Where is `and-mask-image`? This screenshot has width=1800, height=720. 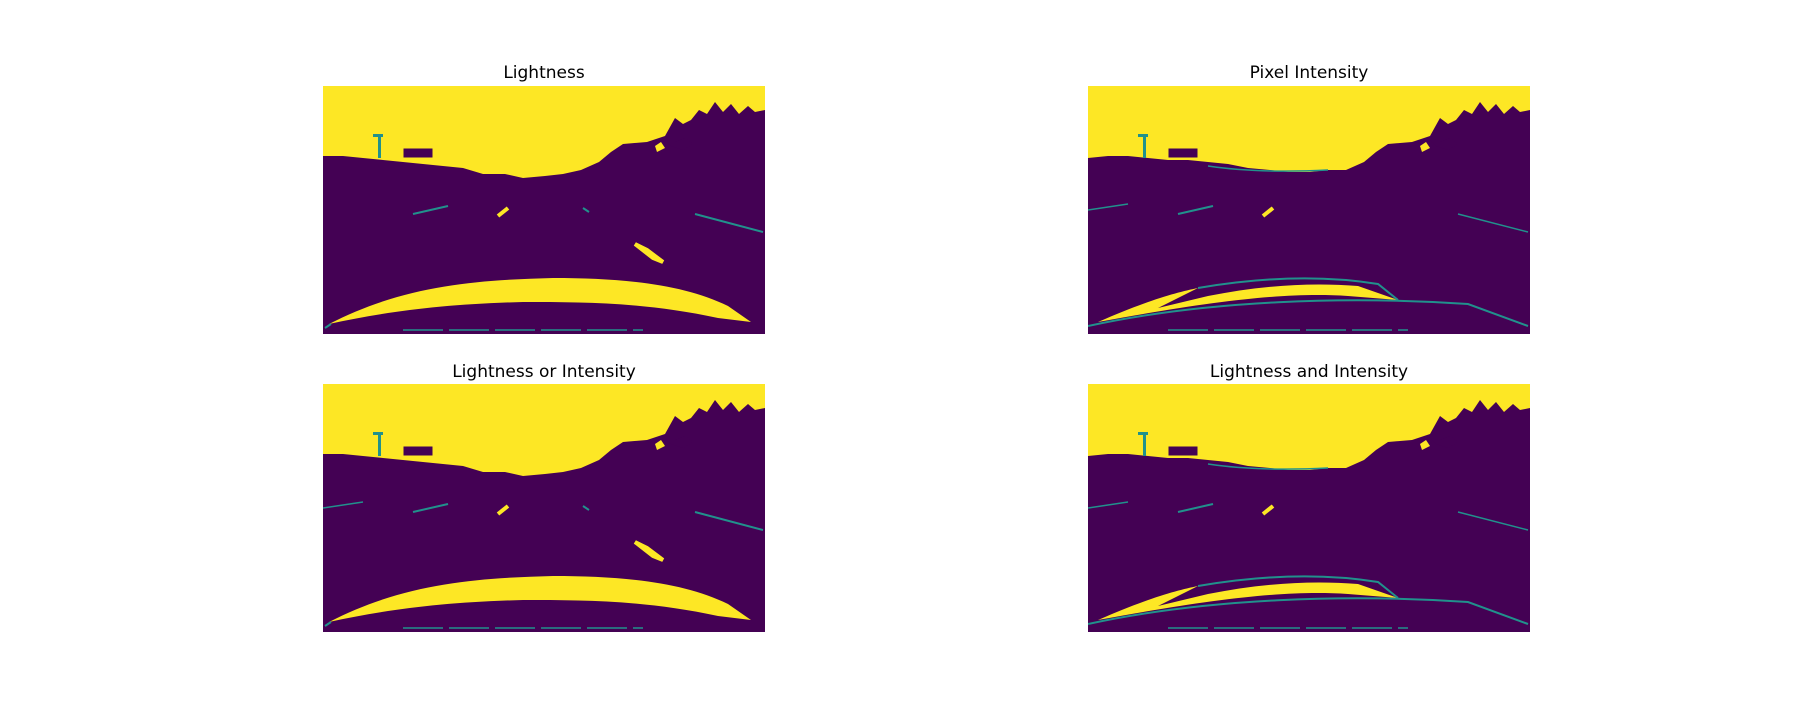
and-mask-image is located at coordinates (1309, 508).